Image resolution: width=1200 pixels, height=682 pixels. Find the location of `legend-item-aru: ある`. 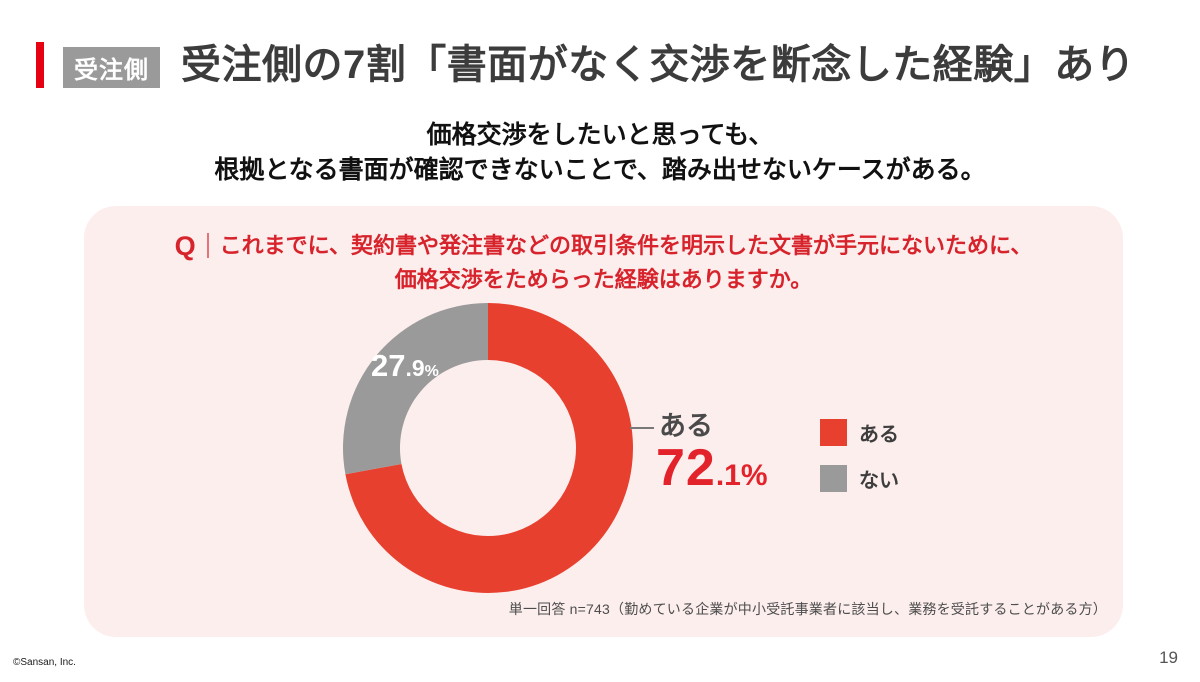

legend-item-aru: ある is located at coordinates (859, 432).